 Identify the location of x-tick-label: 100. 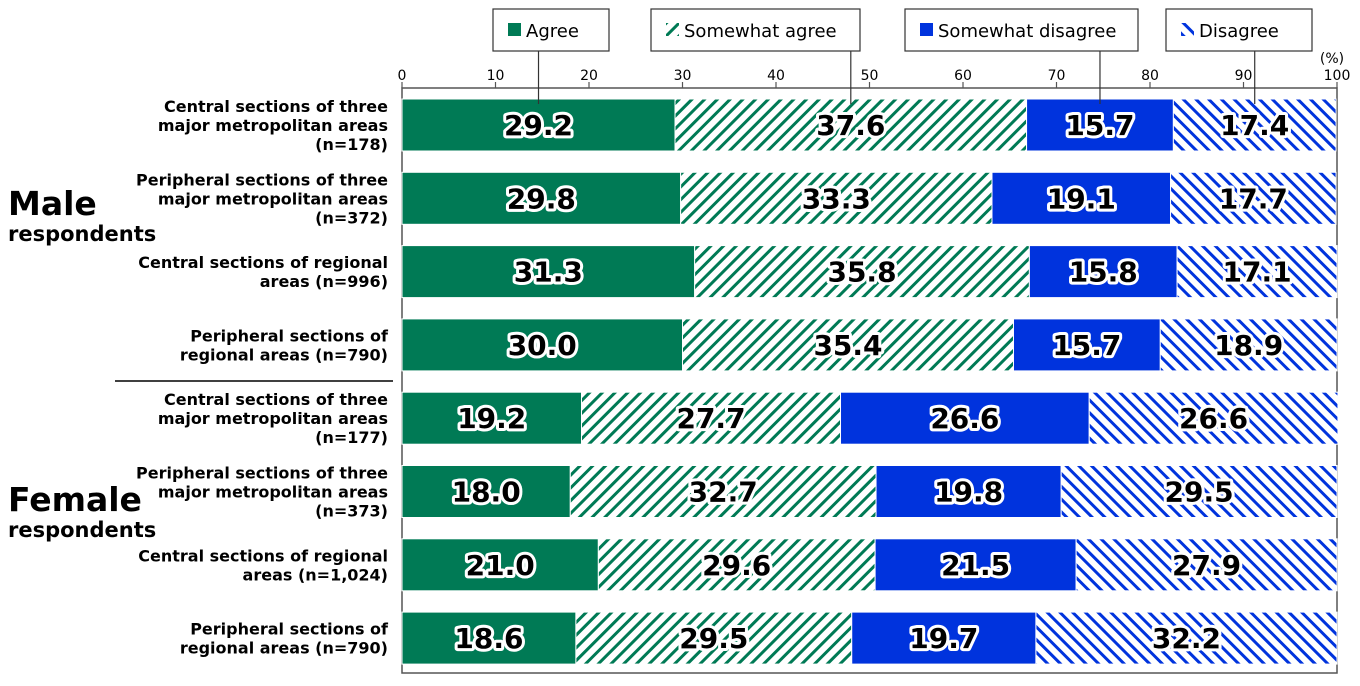
(1337, 76).